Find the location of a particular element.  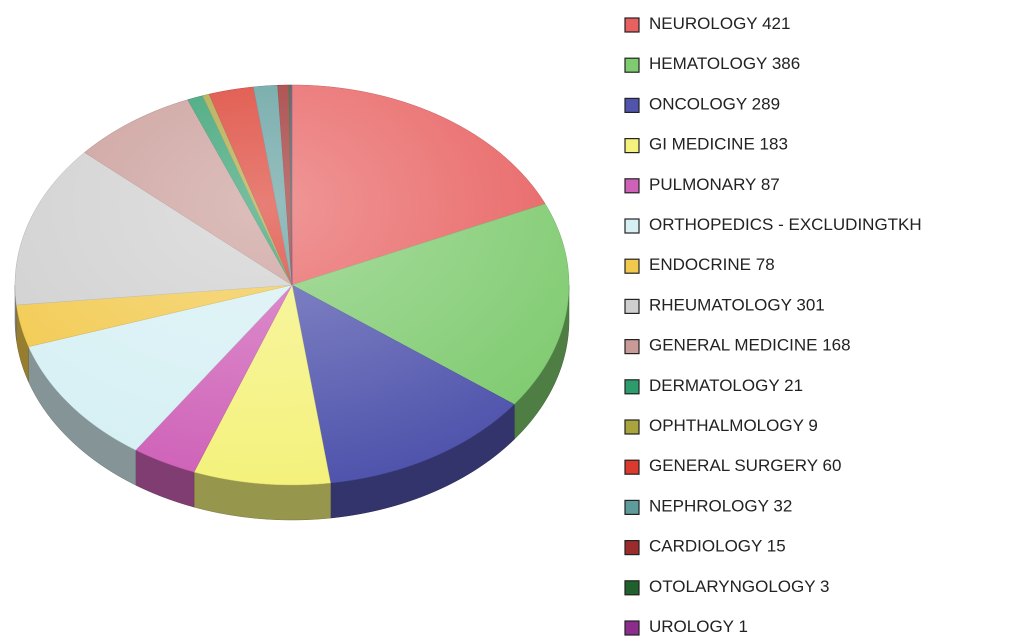

legend-name: ORTHOPEDICS - EXCLUDINGTKH is located at coordinates (785, 224).